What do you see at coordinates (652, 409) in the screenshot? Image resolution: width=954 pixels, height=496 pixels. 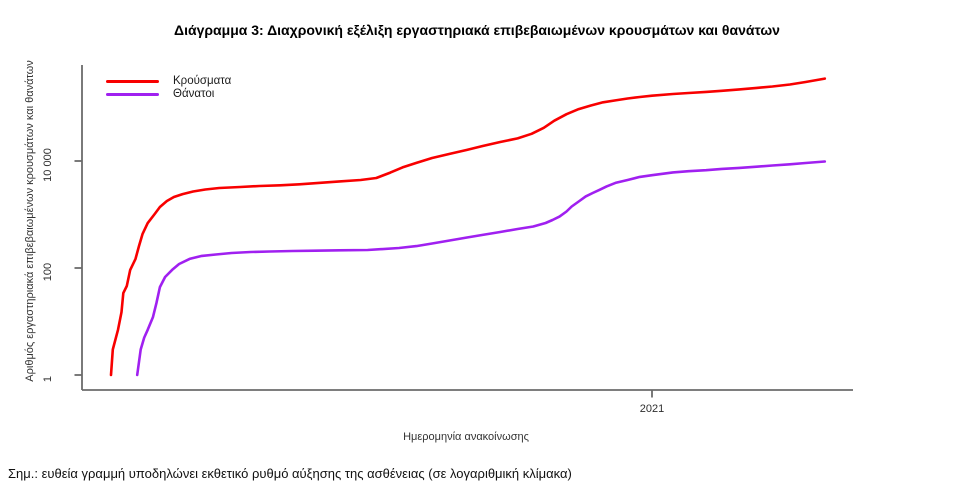 I see `x-tick-label: 2021` at bounding box center [652, 409].